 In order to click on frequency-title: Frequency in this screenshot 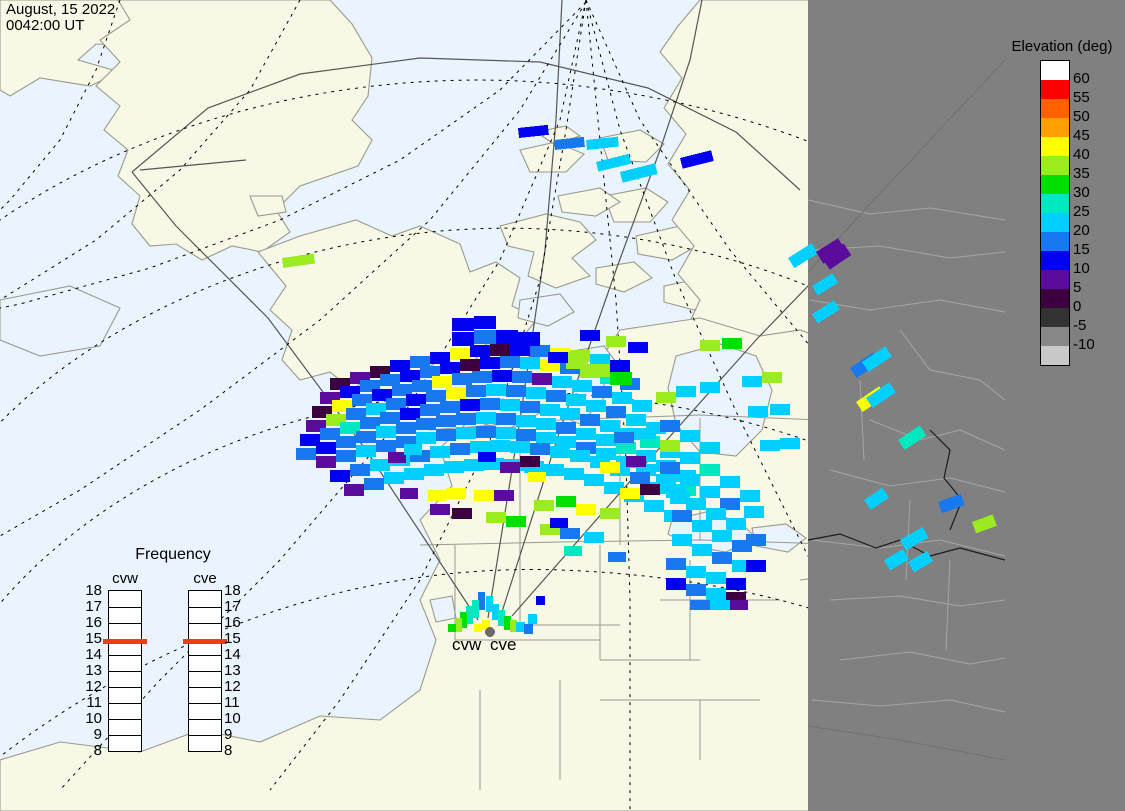, I will do `click(173, 554)`.